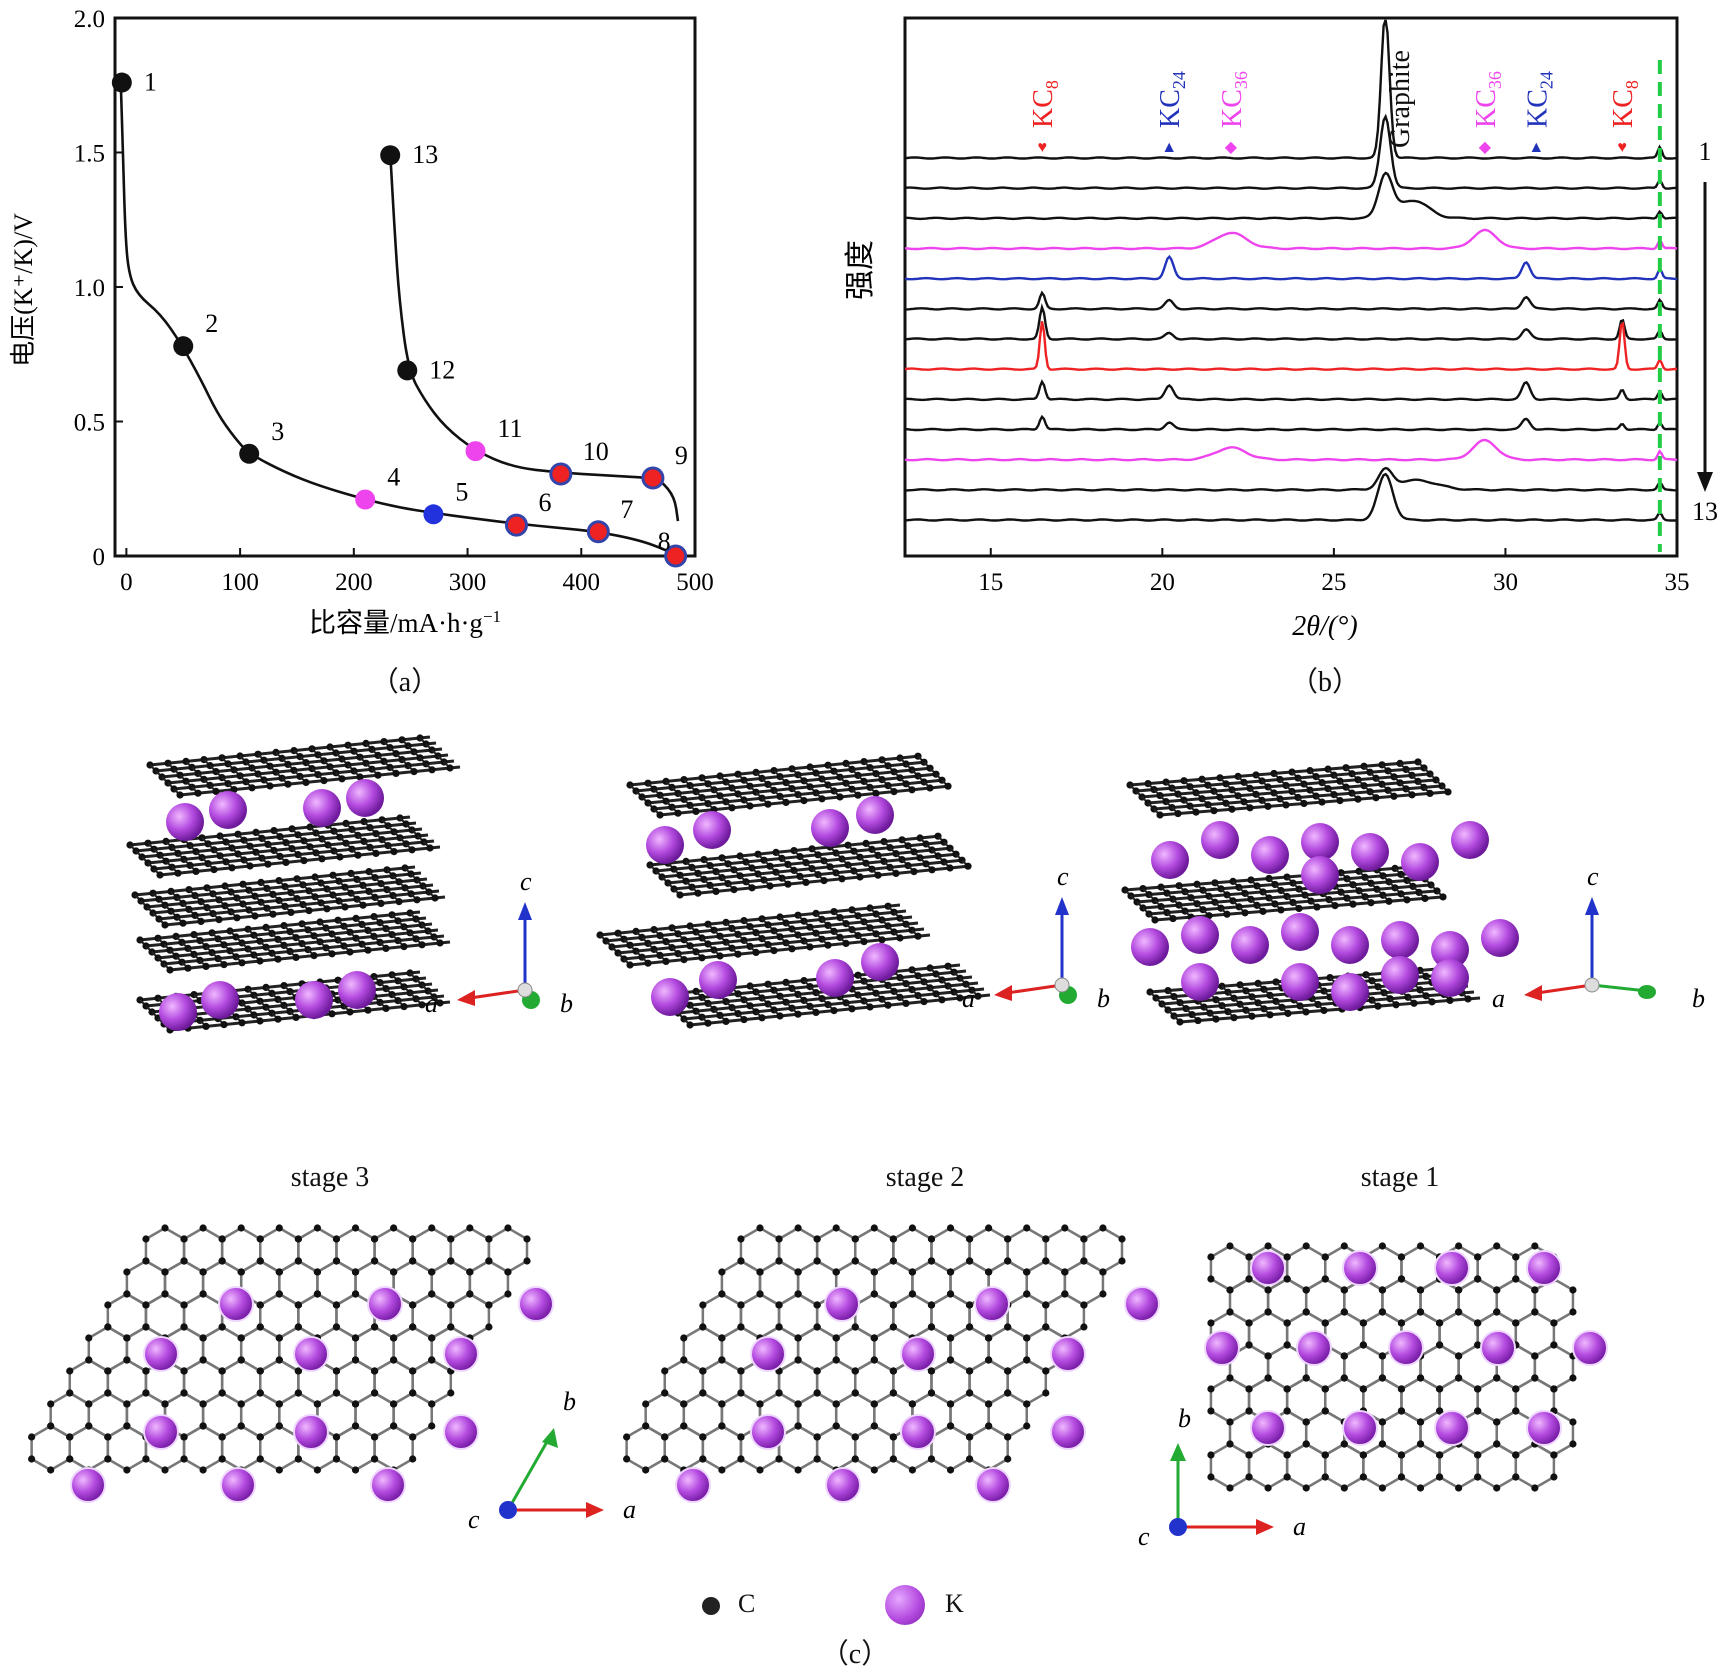  What do you see at coordinates (277, 431) in the screenshot?
I see `data-point-label: 3` at bounding box center [277, 431].